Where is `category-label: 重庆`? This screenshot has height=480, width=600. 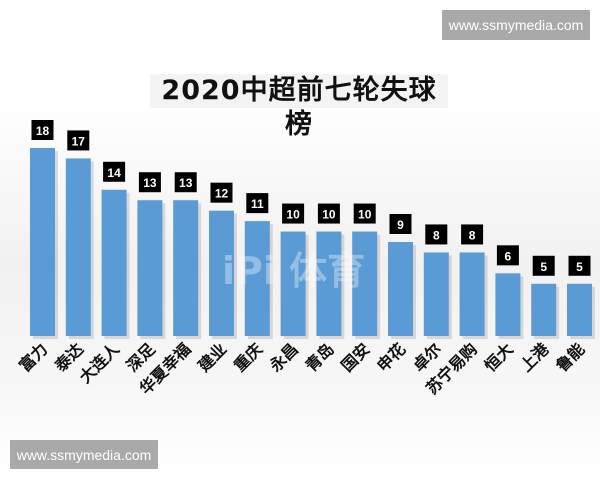
category-label: 重庆 is located at coordinates (248, 357).